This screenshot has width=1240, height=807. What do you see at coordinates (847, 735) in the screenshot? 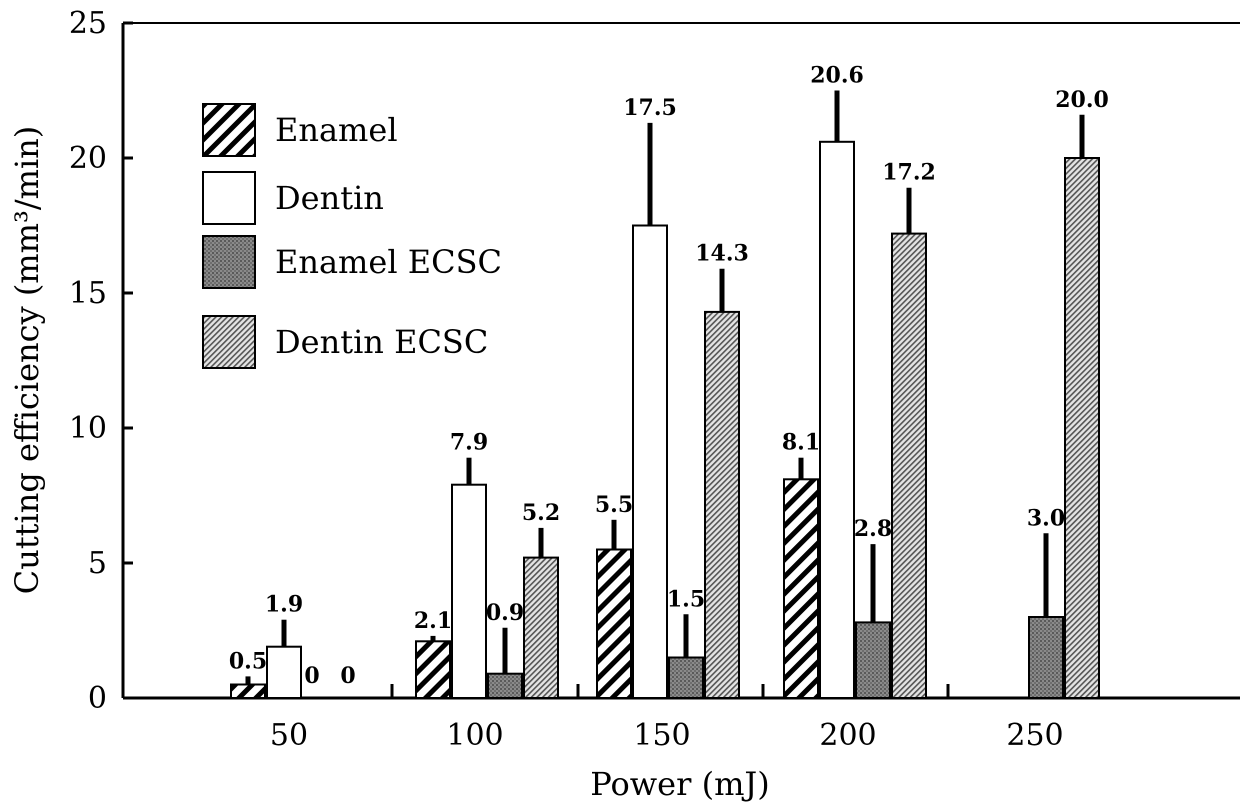
I see `x-tick-label: 200` at bounding box center [847, 735].